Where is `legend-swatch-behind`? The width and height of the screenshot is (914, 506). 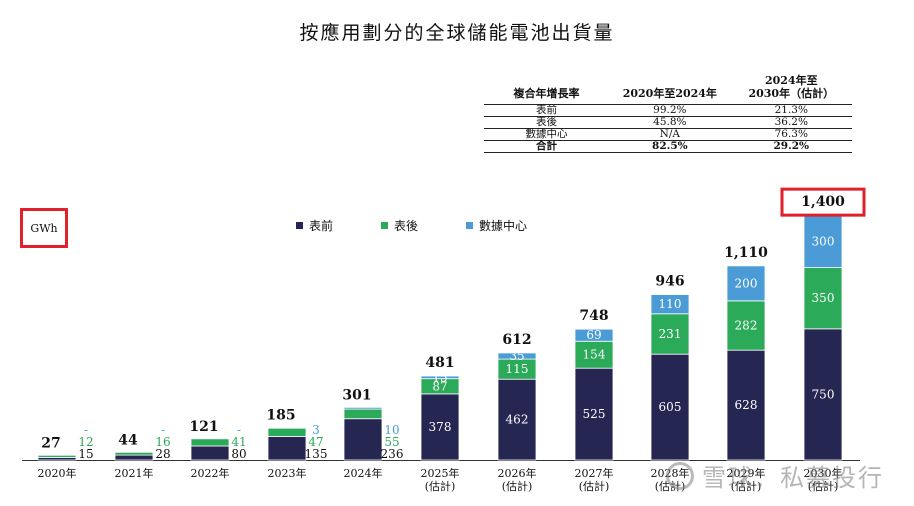
legend-swatch-behind is located at coordinates (385, 225).